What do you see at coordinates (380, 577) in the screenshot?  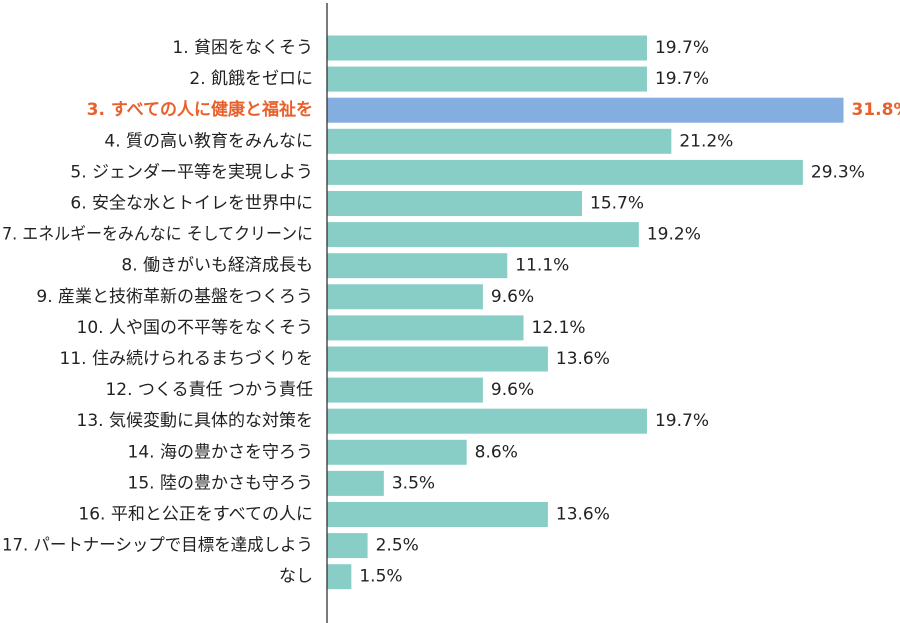 I see `value-label-18: 1.5%` at bounding box center [380, 577].